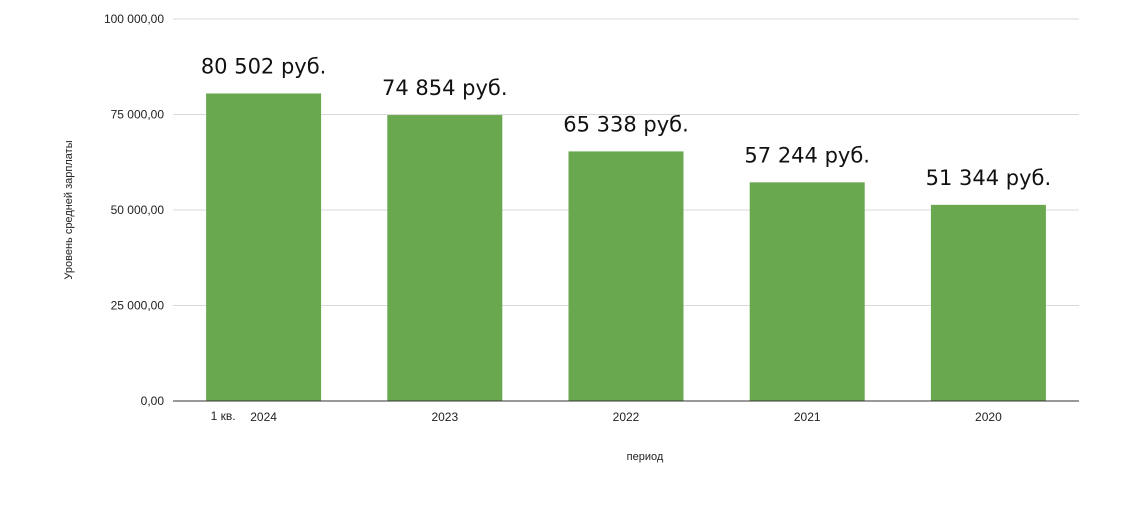  Describe the element at coordinates (807, 155) in the screenshot. I see `data-label: 57 244 руб.` at that location.